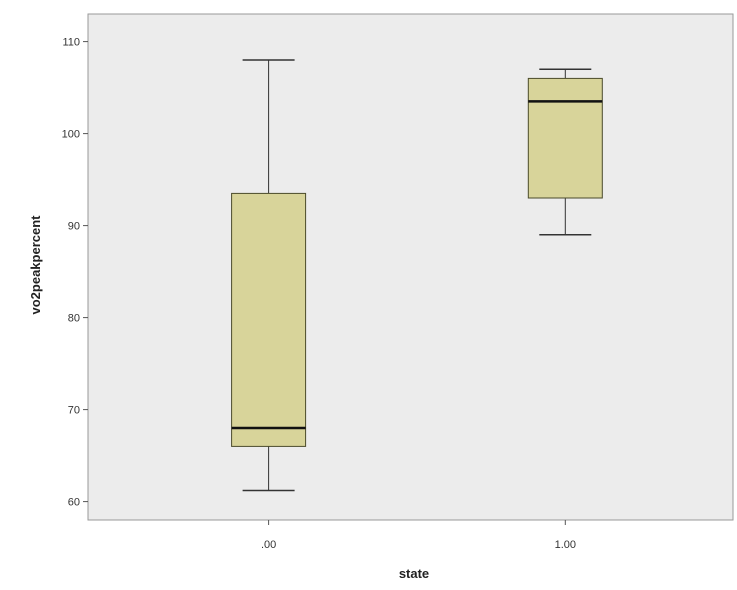  Describe the element at coordinates (75, 267) in the screenshot. I see `y-axis: 60 70 80 90 100 110` at that location.